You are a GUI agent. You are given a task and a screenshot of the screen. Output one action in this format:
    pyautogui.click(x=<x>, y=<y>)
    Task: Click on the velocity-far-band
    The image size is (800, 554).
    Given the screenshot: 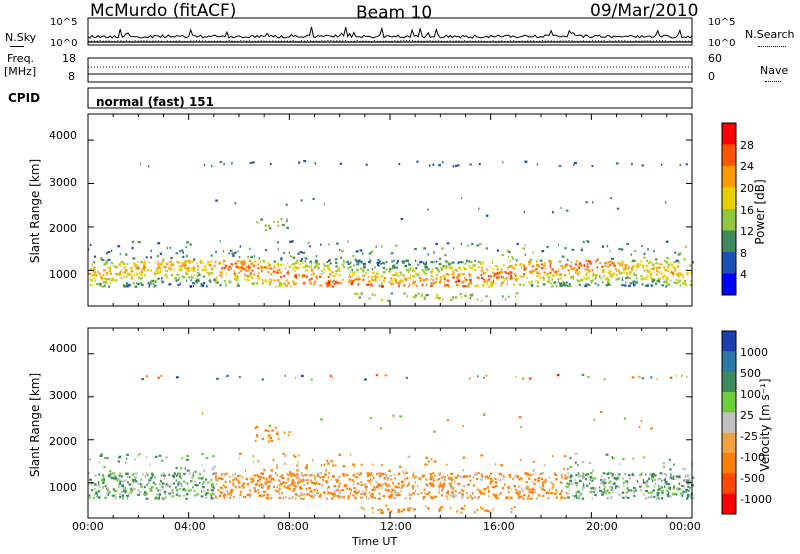 What is the action you would take?
    pyautogui.click(x=651, y=377)
    